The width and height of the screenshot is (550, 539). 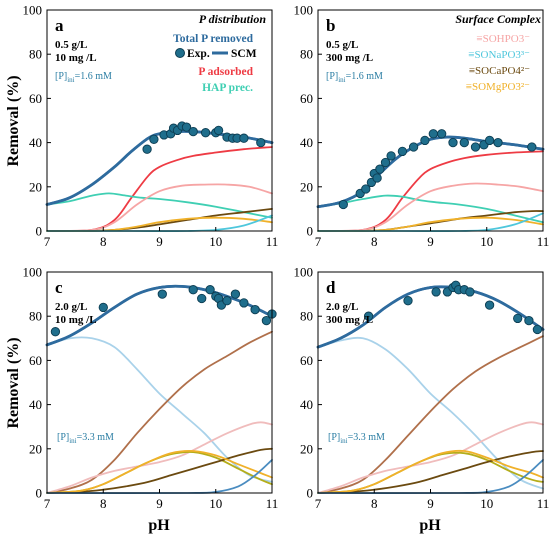 I want to click on legend-exp-marker-icon, so click(x=180, y=53).